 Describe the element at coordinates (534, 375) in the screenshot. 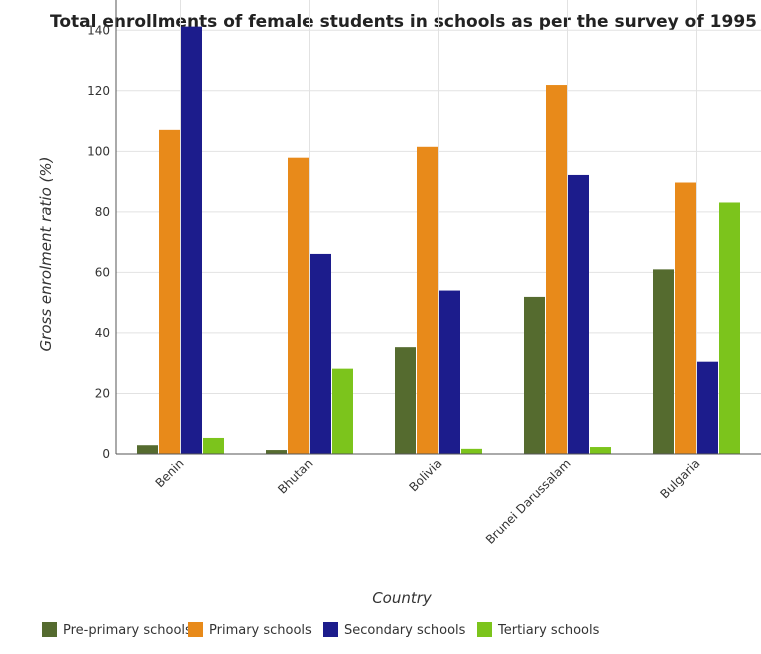

I see `bar-pre-primary-schools-brunei-darussalam` at that location.